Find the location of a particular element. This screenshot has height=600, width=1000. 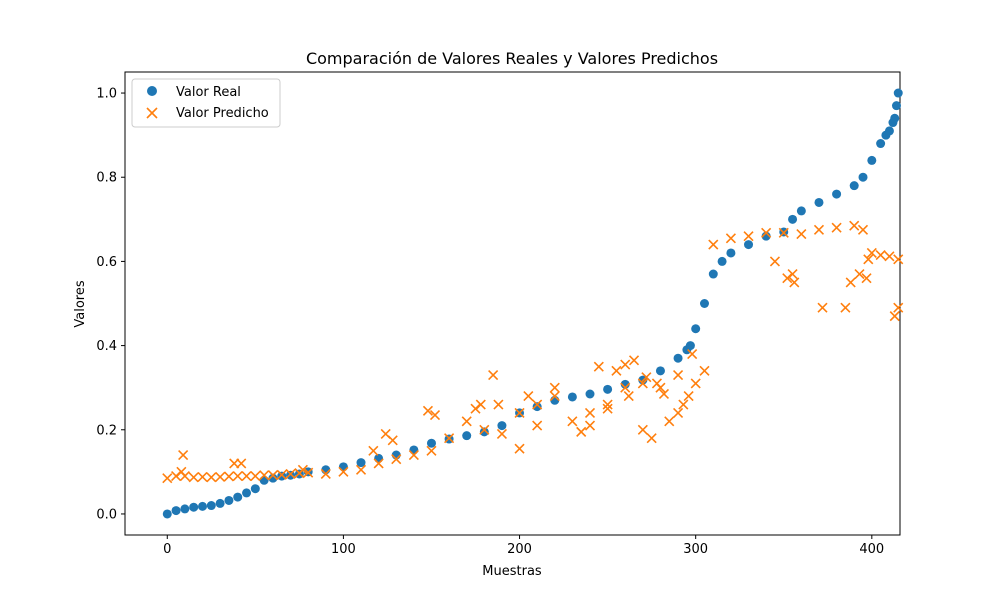

x-tick-label: 400 is located at coordinates (871, 549).